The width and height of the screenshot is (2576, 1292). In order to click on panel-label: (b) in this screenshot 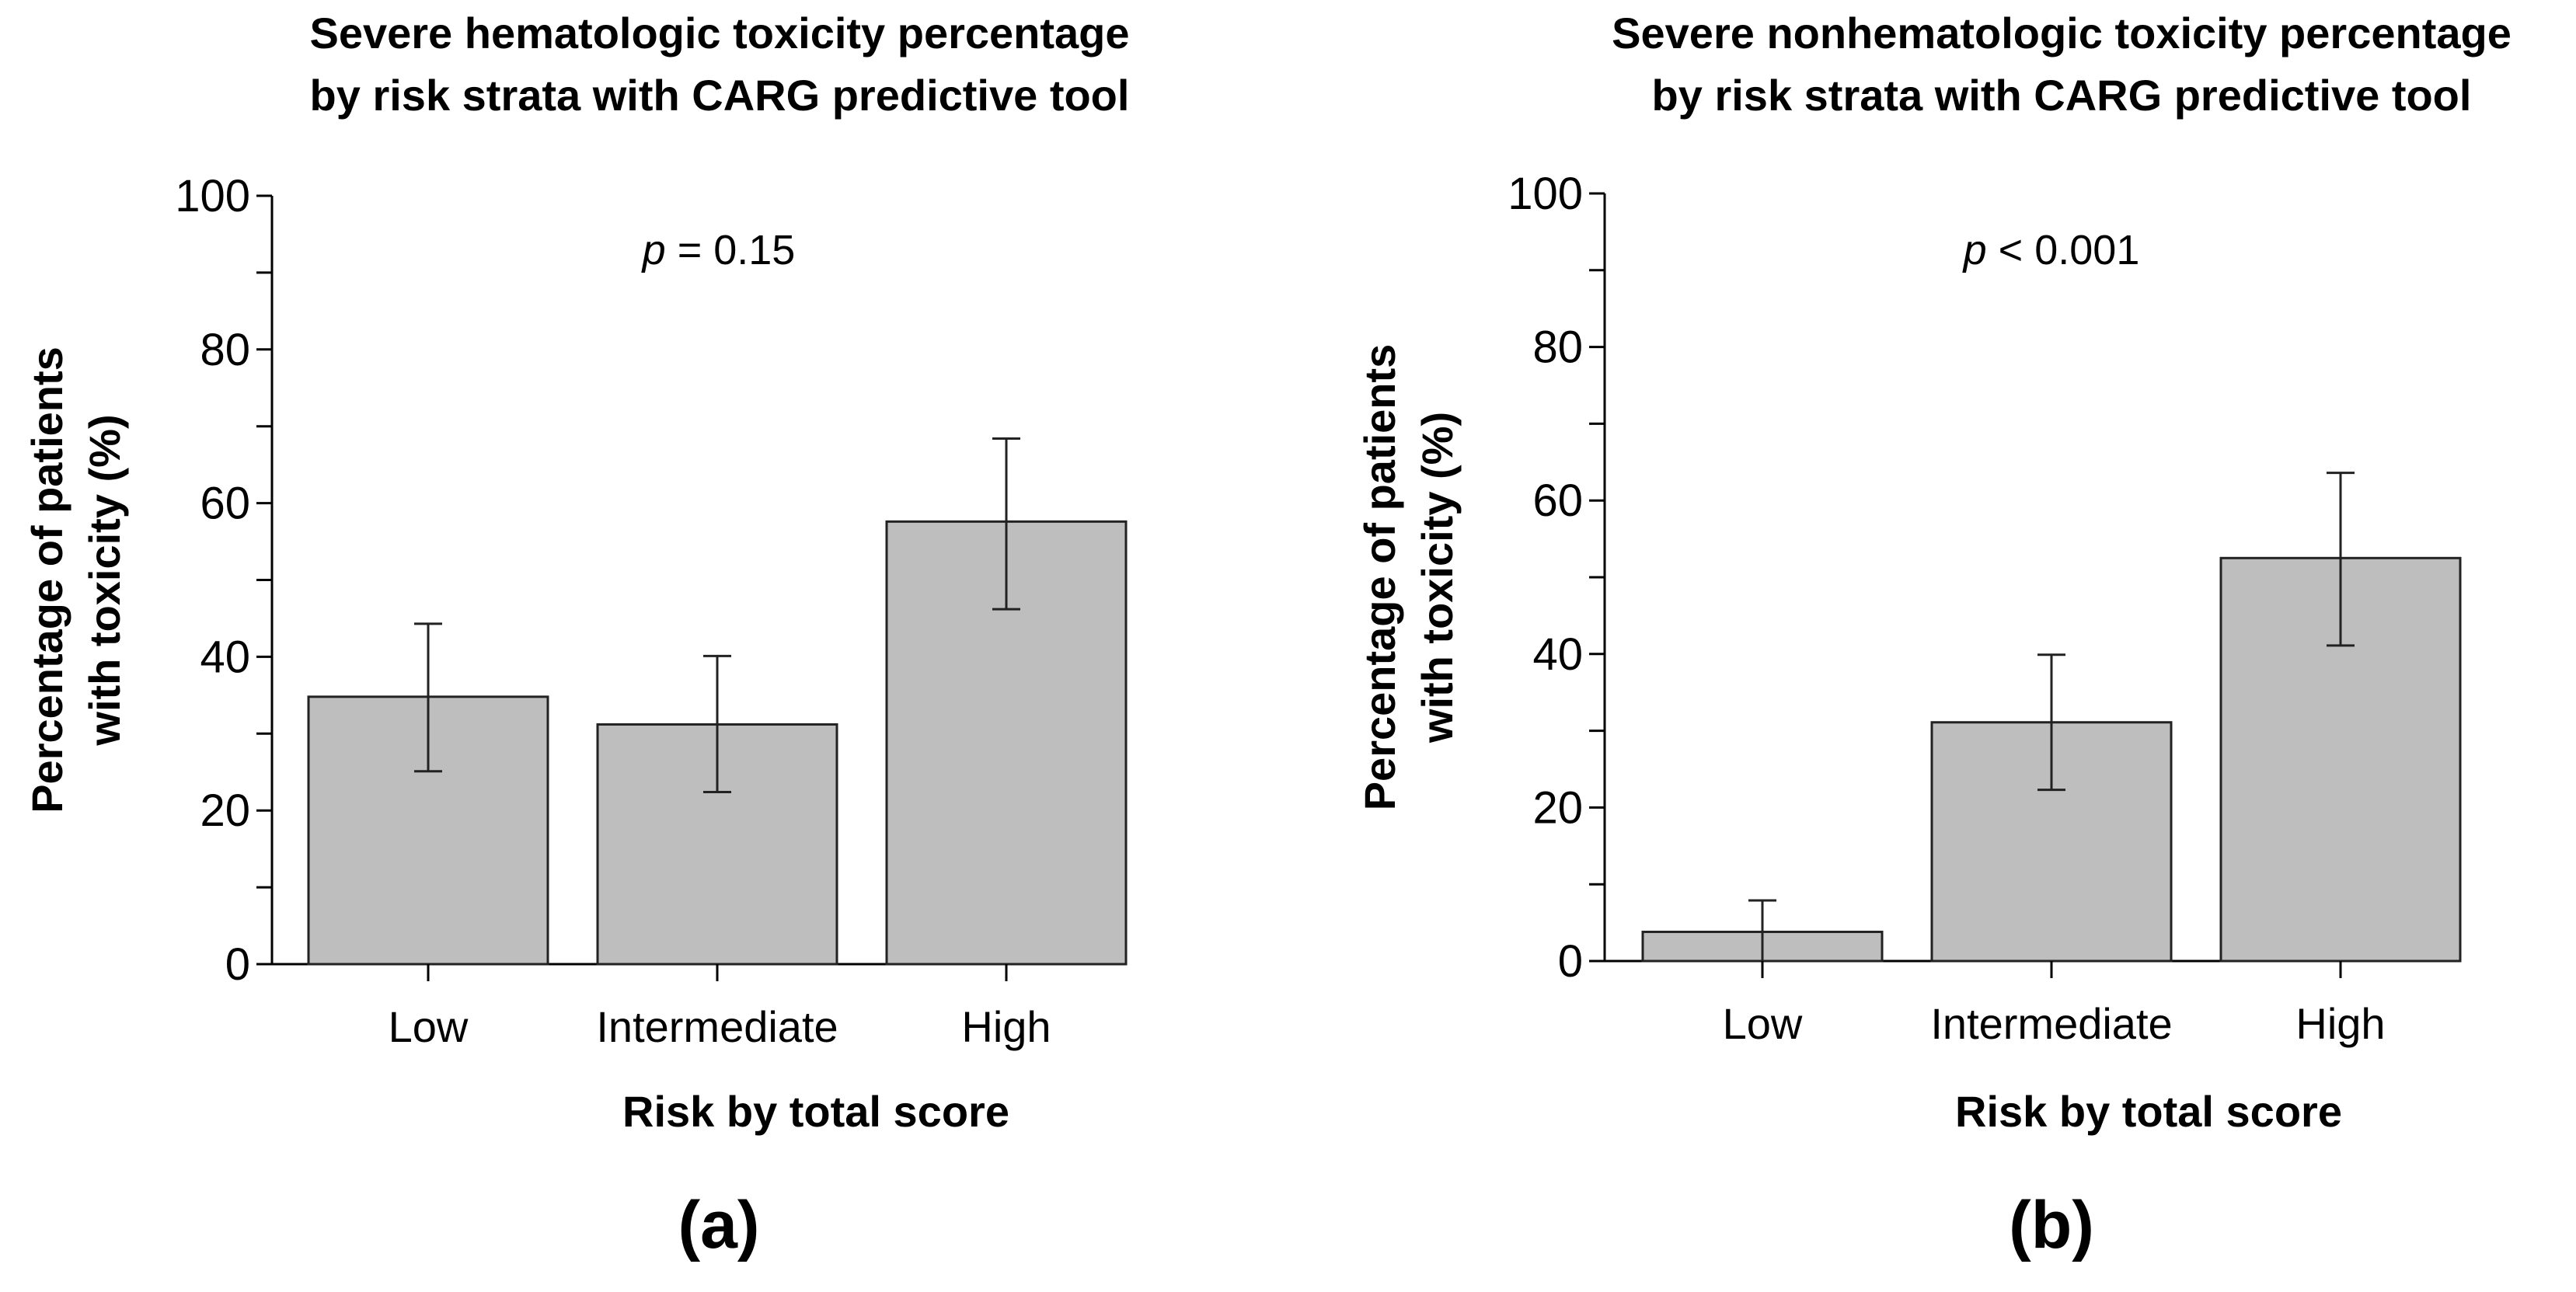, I will do `click(2051, 1225)`.